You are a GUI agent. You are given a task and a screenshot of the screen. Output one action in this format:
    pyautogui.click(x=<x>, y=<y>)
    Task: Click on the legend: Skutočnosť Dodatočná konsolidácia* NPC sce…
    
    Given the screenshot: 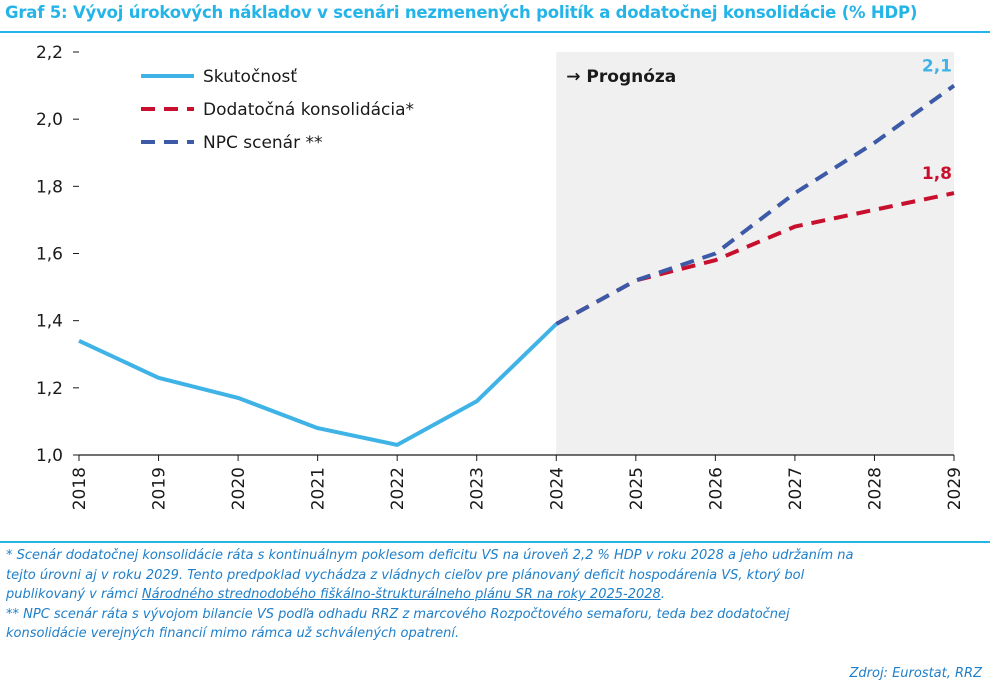 What is the action you would take?
    pyautogui.click(x=277, y=110)
    